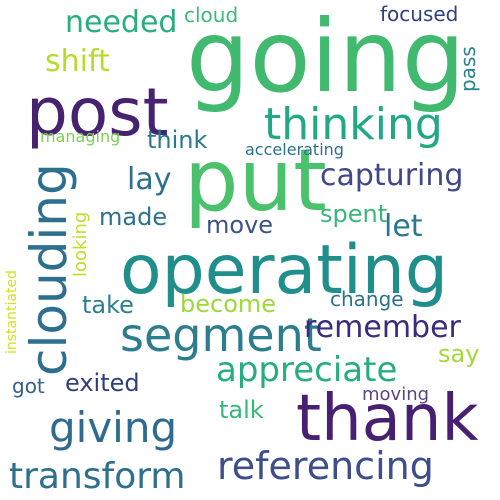 This screenshot has height=500, width=500. I want to click on word-change: change, so click(367, 299).